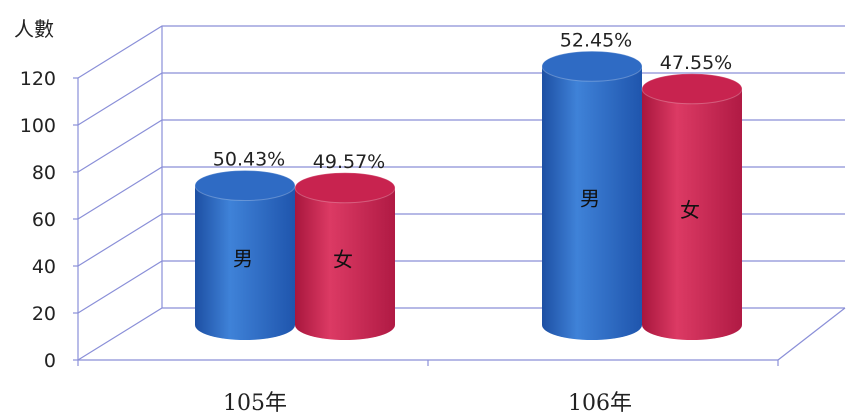 Image resolution: width=850 pixels, height=419 pixels. I want to click on x-category-label: 106年, so click(600, 403).